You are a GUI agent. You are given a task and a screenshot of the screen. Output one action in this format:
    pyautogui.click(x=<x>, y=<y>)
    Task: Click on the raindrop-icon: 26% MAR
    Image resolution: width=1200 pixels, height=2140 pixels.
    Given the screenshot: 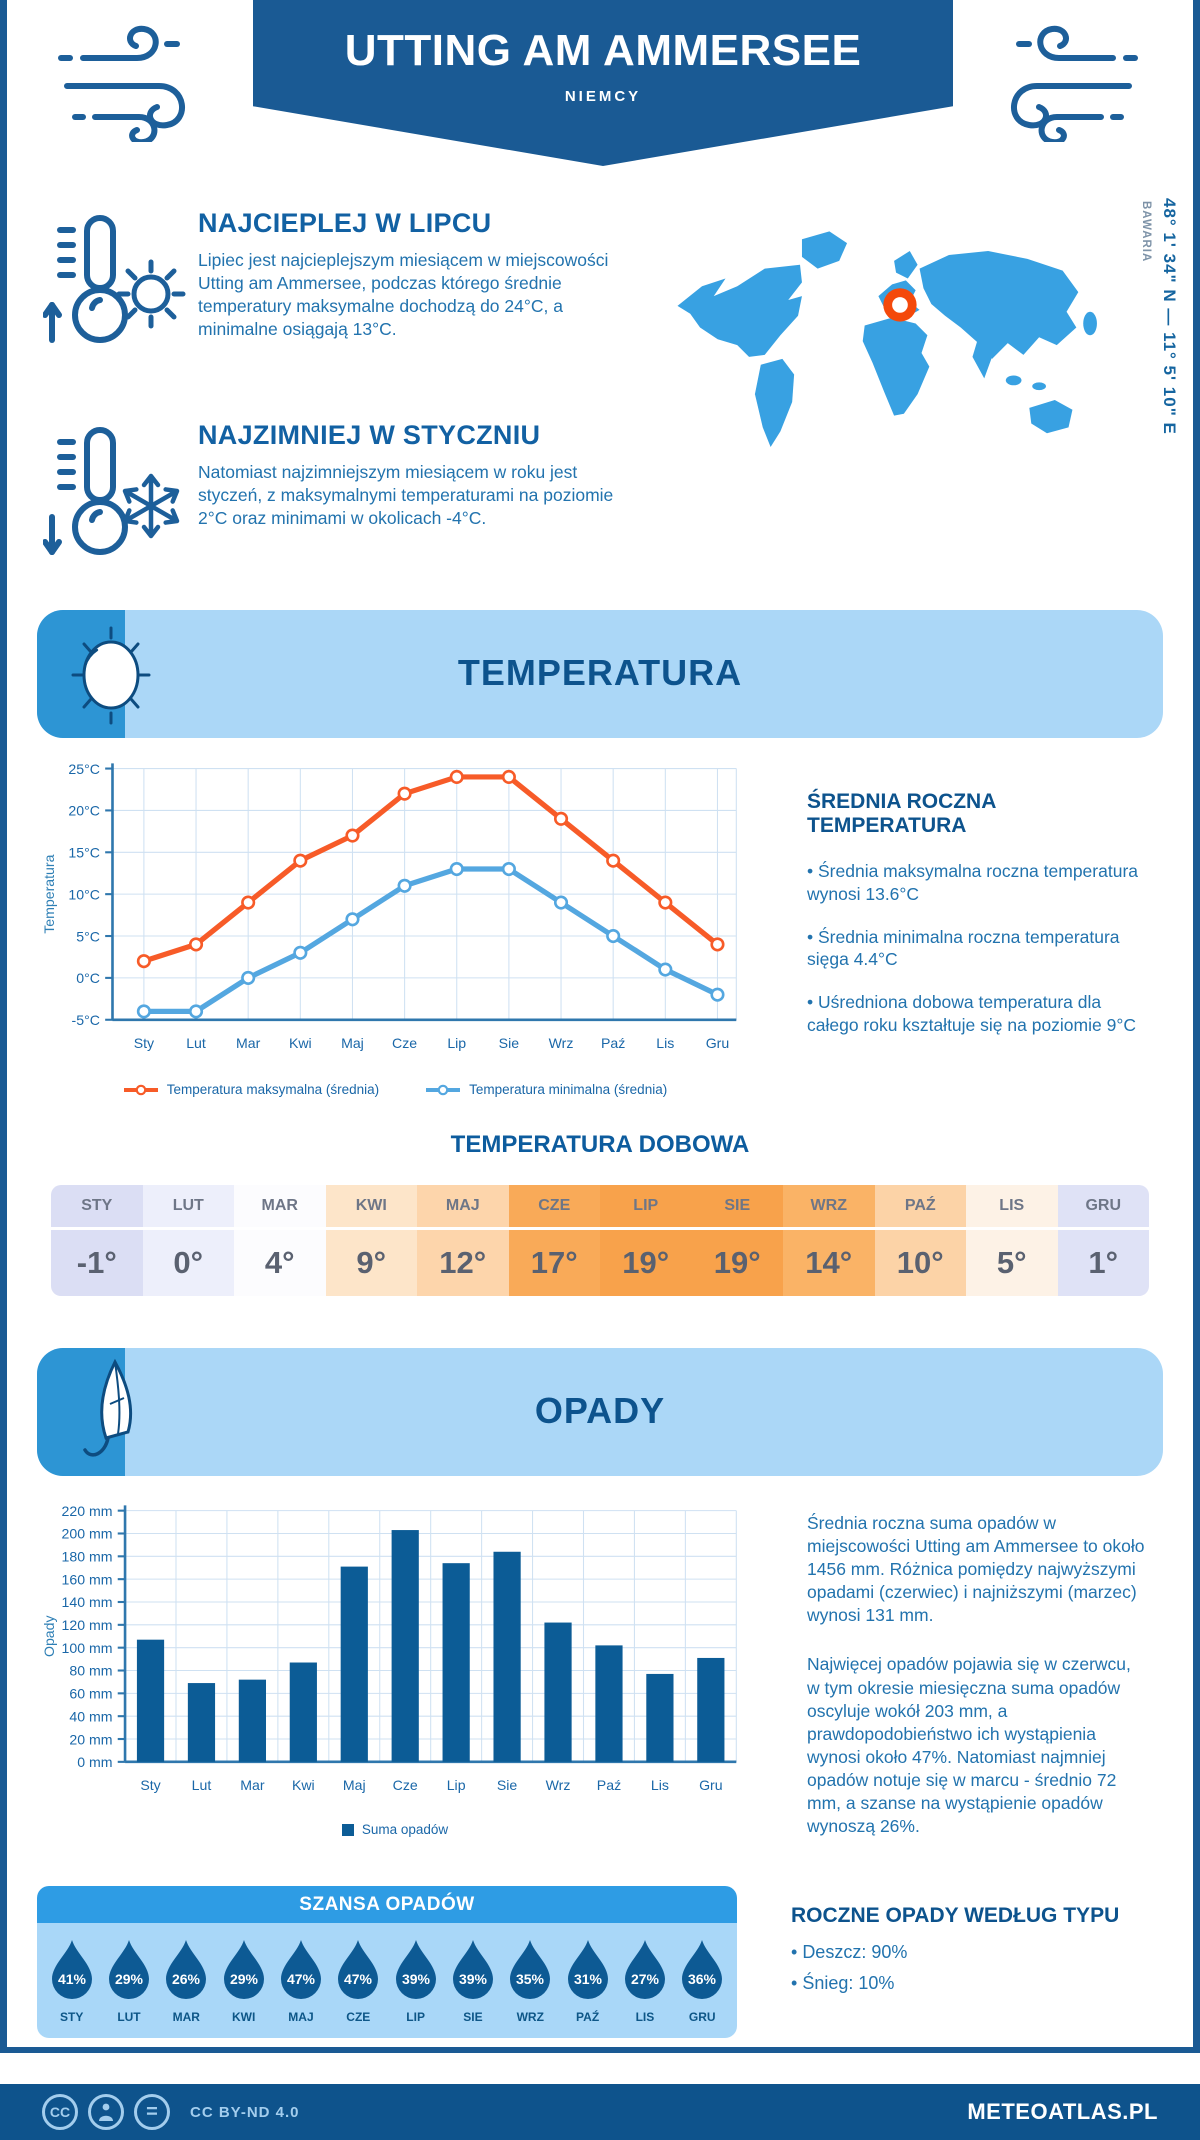 What is the action you would take?
    pyautogui.click(x=186, y=1981)
    